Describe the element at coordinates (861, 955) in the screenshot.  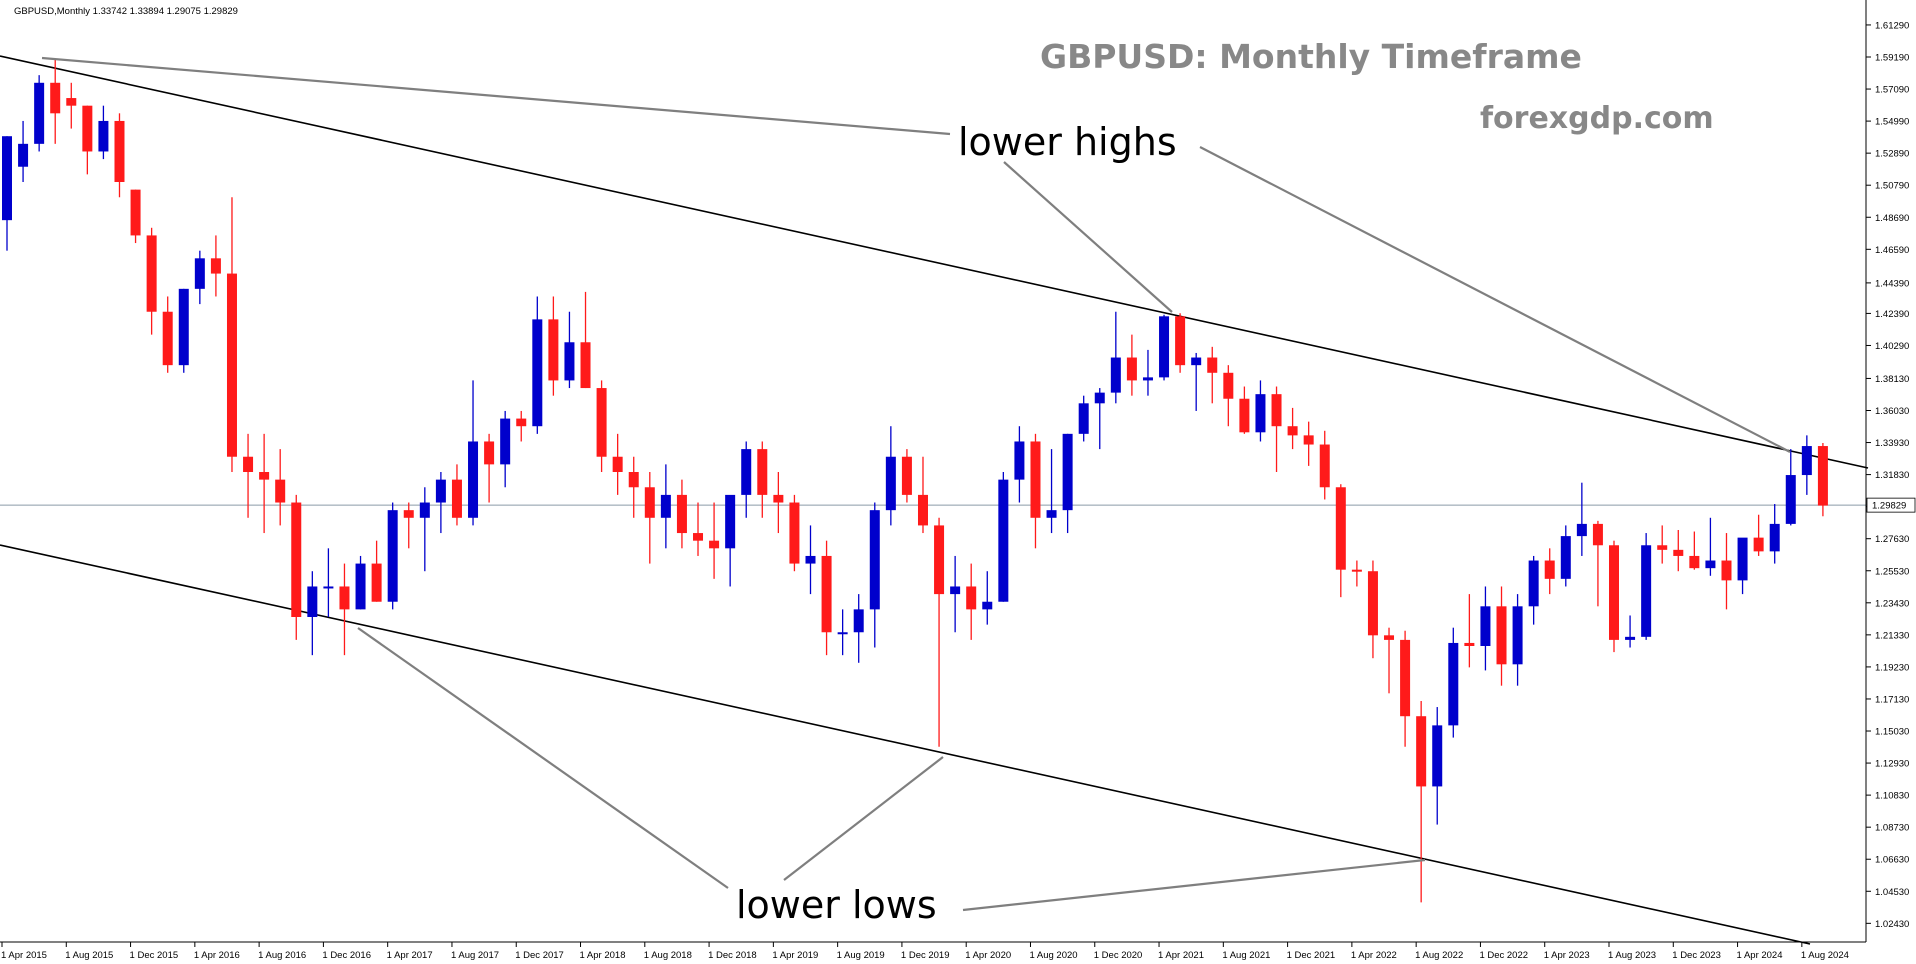
I see `x-tick-label: 1 Aug 2019` at that location.